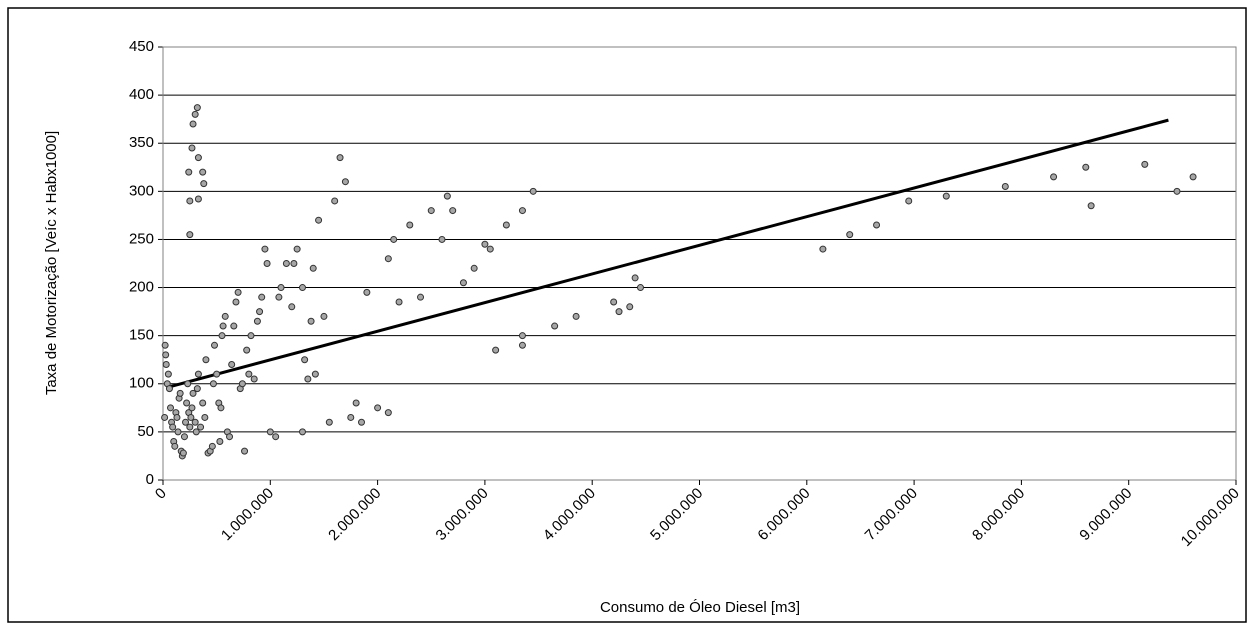  What do you see at coordinates (141, 383) in the screenshot?
I see `y-tick-label: 100` at bounding box center [141, 383].